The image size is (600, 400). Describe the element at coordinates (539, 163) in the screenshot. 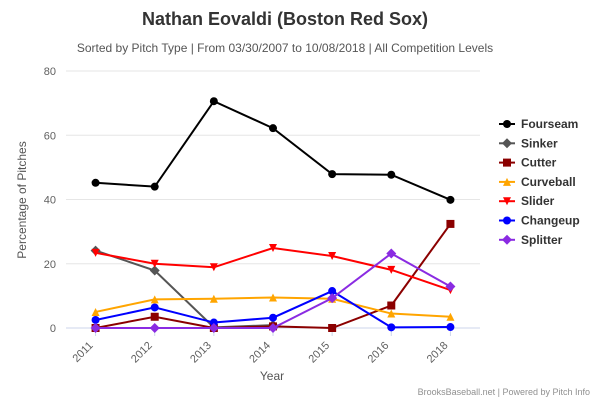

I see `legend-label: Cutter` at that location.